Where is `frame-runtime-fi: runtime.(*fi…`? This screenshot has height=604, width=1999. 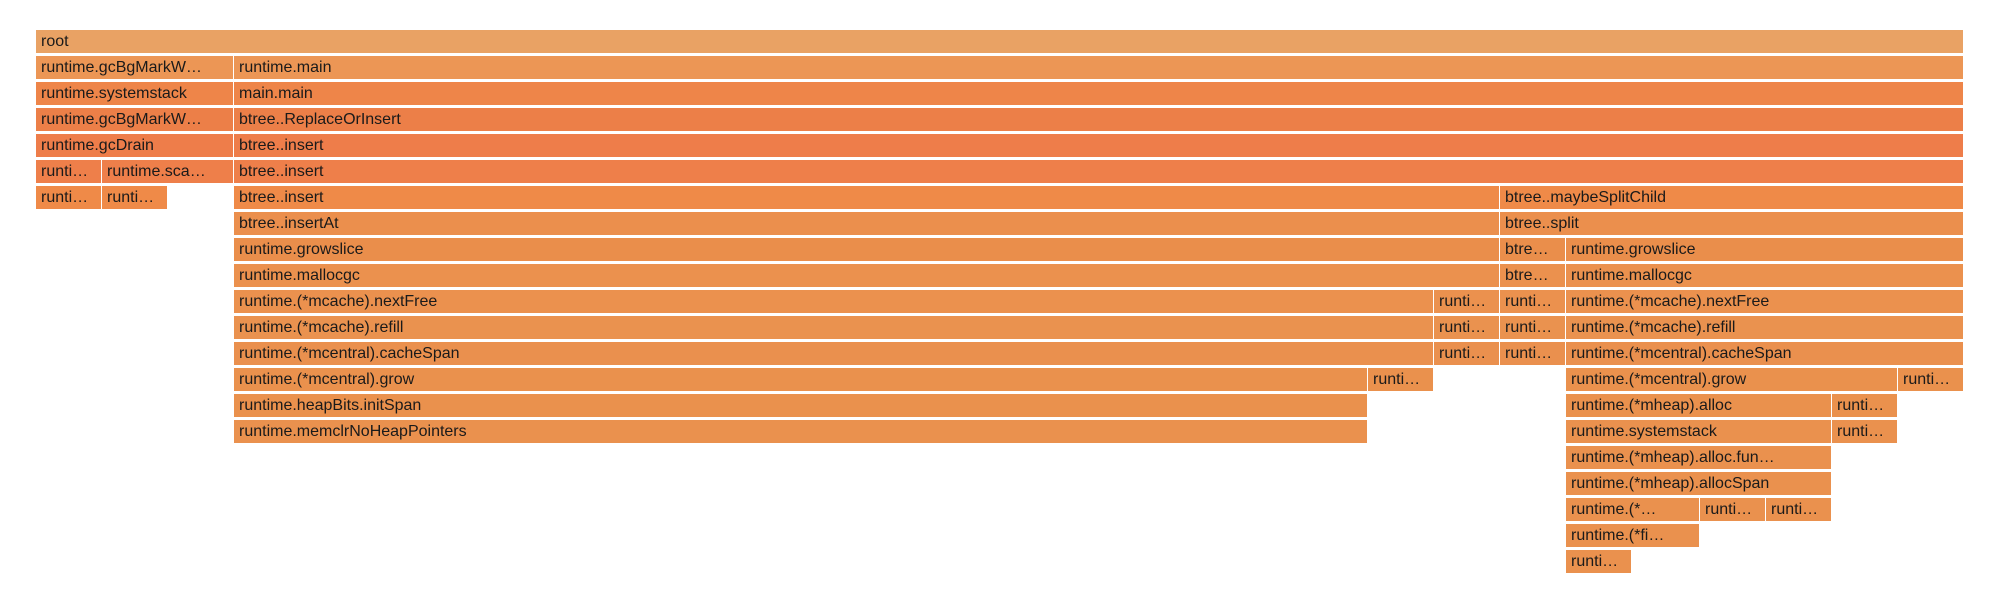 frame-runtime-fi: runtime.(*fi… is located at coordinates (1633, 536).